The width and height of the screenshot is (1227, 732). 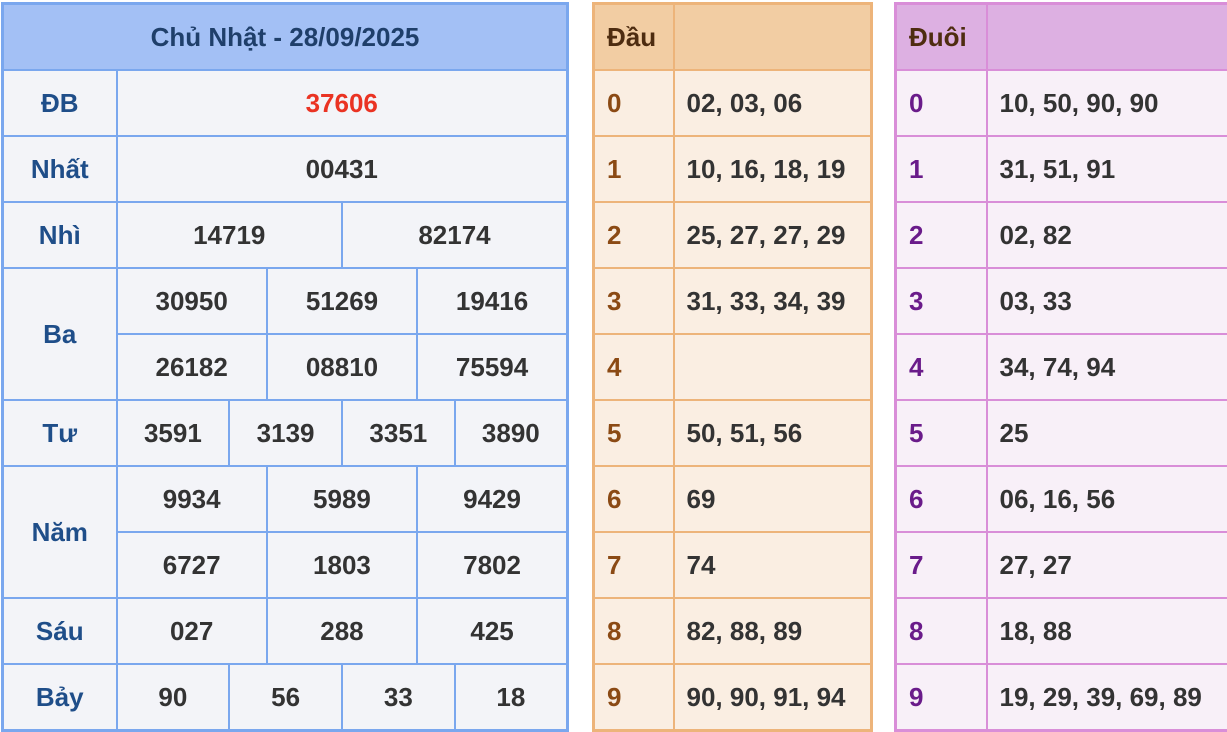 What do you see at coordinates (941, 367) in the screenshot?
I see `duoi-digit: 4` at bounding box center [941, 367].